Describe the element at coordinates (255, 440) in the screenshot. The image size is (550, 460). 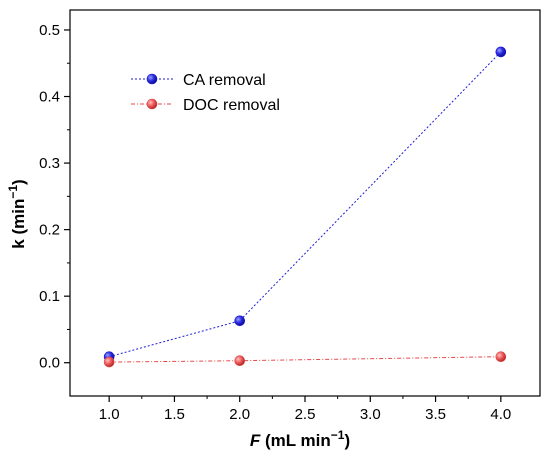
I see `x-axis-title-var: F` at that location.